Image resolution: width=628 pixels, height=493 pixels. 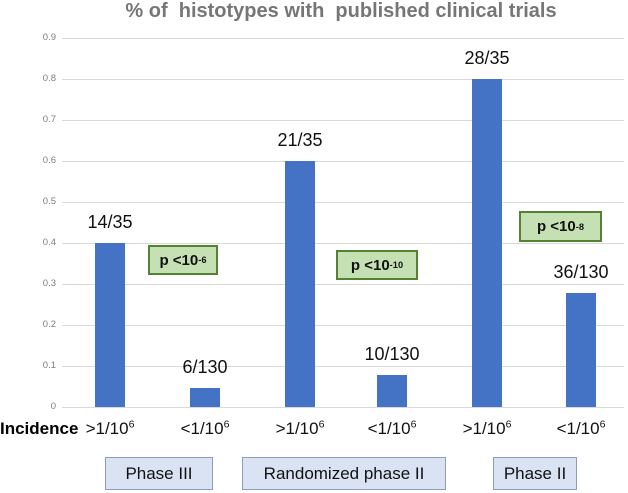 What do you see at coordinates (159, 473) in the screenshot?
I see `phase-group-box: Phase III` at bounding box center [159, 473].